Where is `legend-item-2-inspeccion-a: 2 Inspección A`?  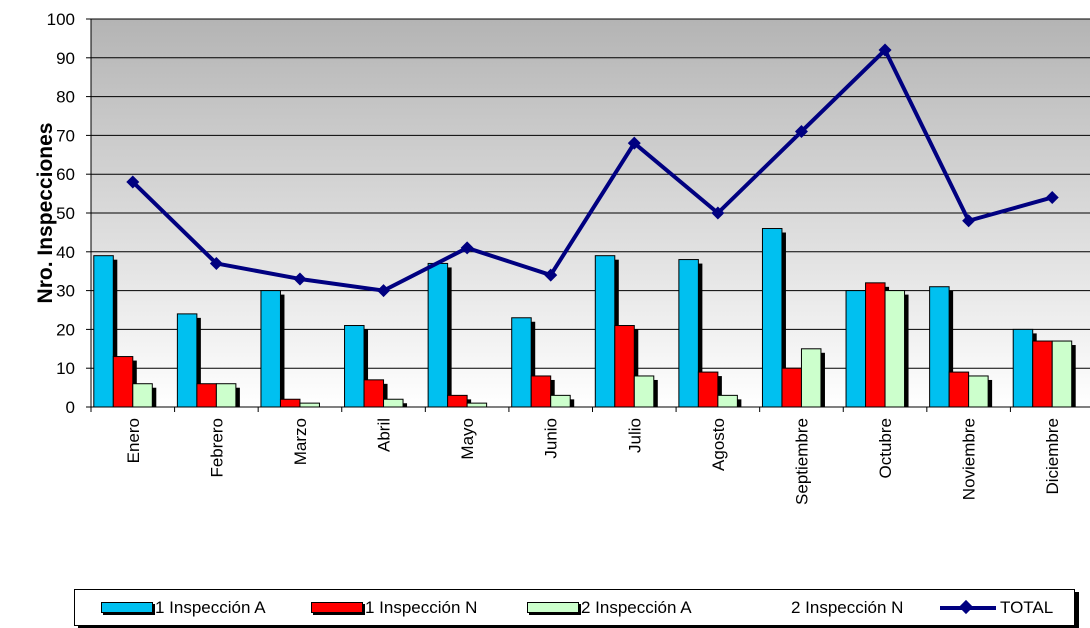
legend-item-2-inspeccion-a: 2 Inspección A is located at coordinates (609, 607).